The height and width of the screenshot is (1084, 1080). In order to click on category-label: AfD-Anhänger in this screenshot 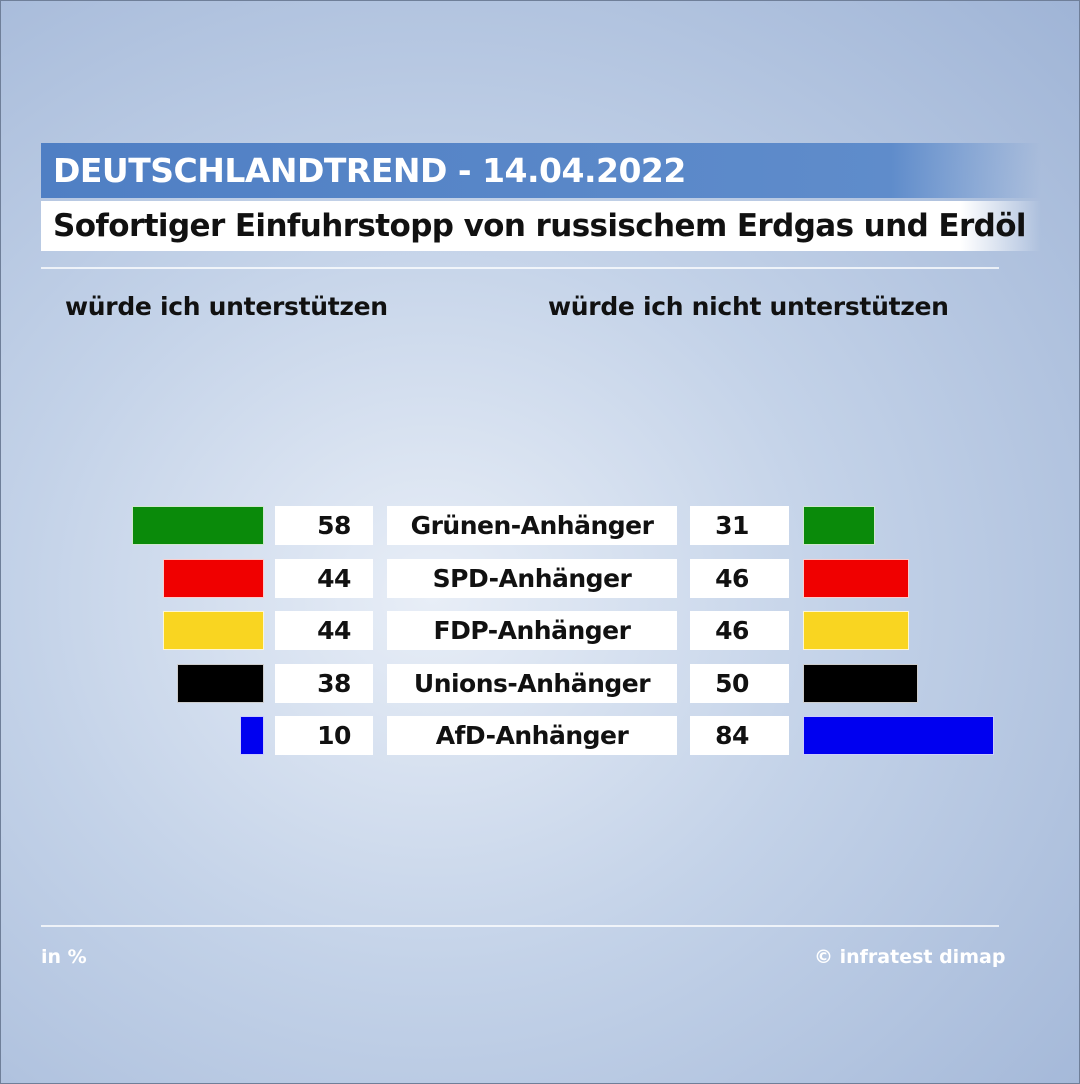, I will do `click(532, 735)`.